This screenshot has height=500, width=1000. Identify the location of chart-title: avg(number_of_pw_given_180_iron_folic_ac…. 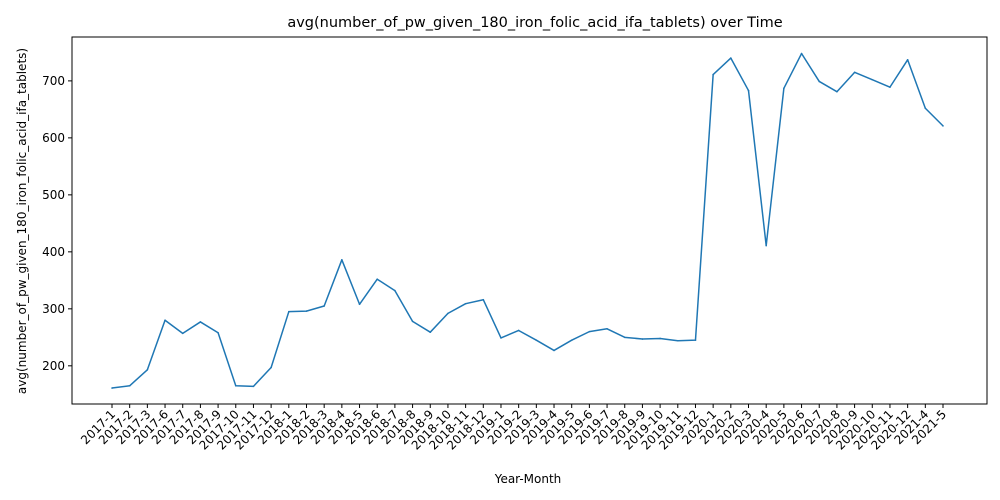
(534, 23).